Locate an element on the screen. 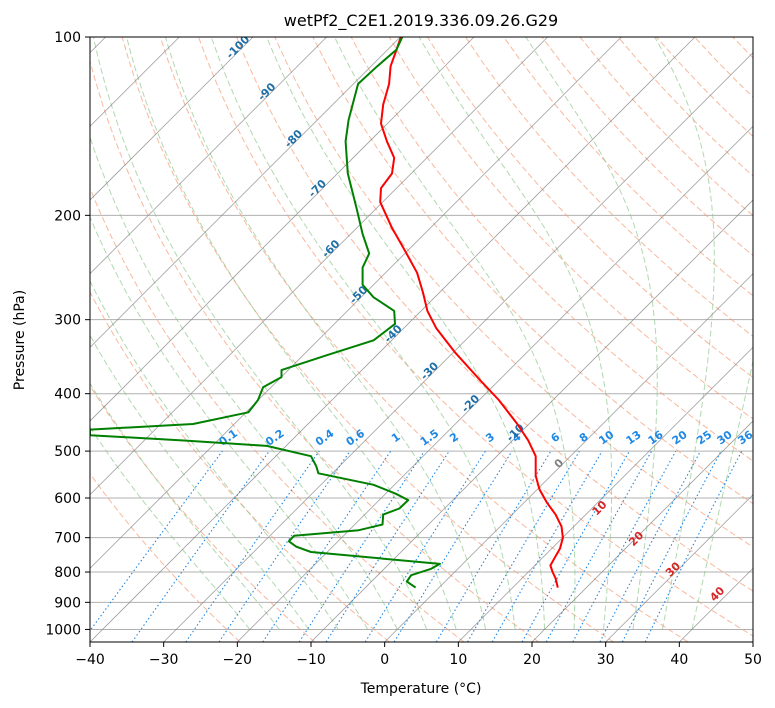  x-tick-label: 10 is located at coordinates (458, 660).